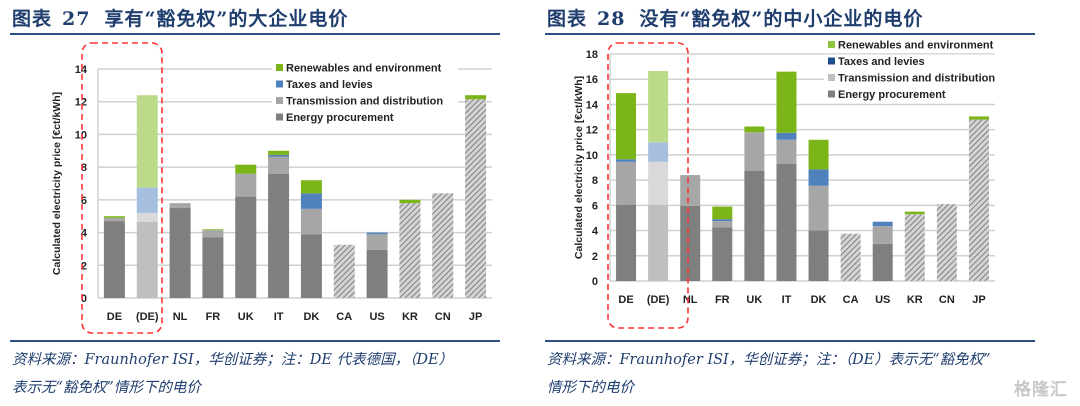  Describe the element at coordinates (180, 17) in the screenshot. I see `figure-title: 图表 27 享有“豁免权”的大企业电价` at that location.